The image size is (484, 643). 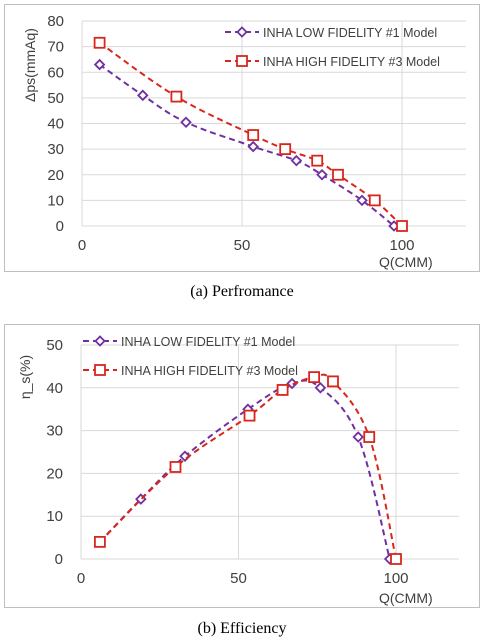 What do you see at coordinates (242, 628) in the screenshot?
I see `caption-efficiency: (b) Efficiency` at bounding box center [242, 628].